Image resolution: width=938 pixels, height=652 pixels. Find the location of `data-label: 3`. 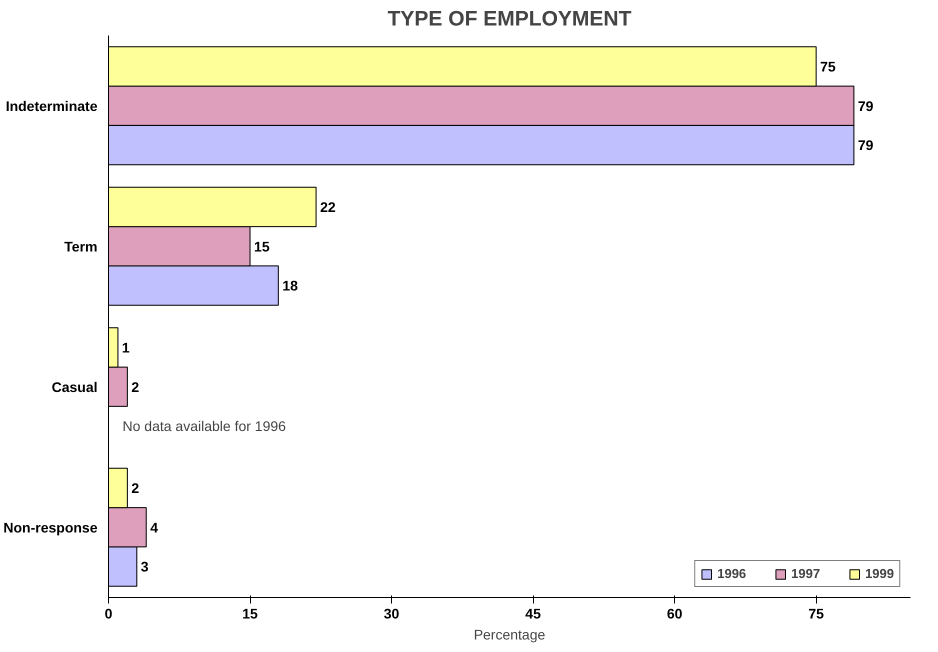

data-label: 3 is located at coordinates (144, 566).